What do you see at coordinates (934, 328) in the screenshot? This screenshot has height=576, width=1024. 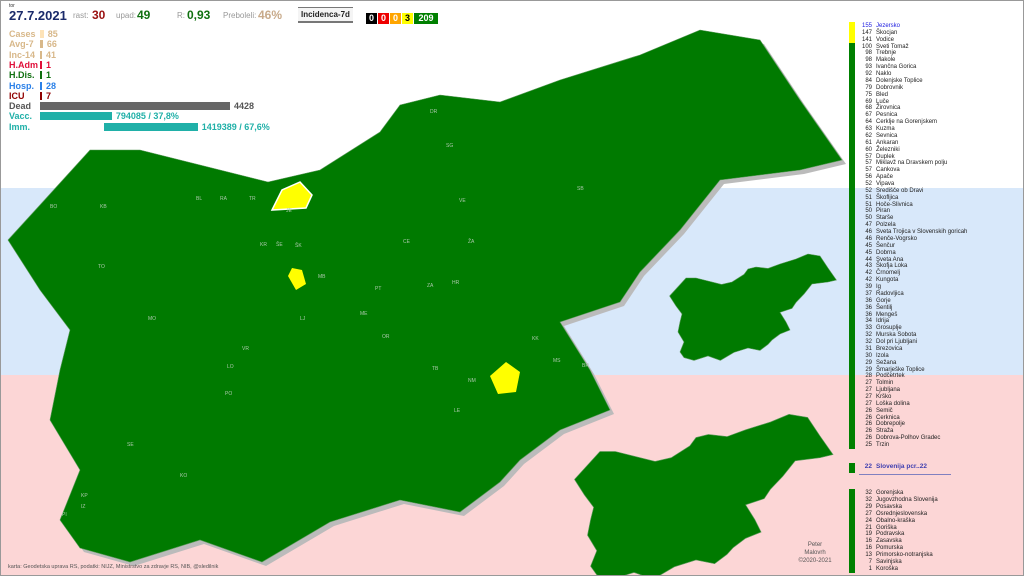 I see `list-item: 33 Grosuplje` at bounding box center [934, 328].